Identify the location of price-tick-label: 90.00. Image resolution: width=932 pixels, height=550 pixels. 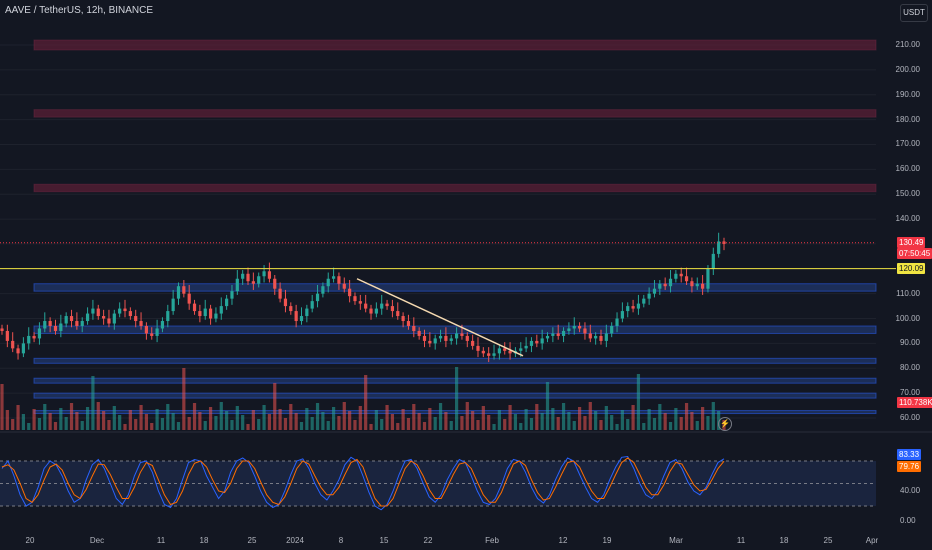
(909, 343).